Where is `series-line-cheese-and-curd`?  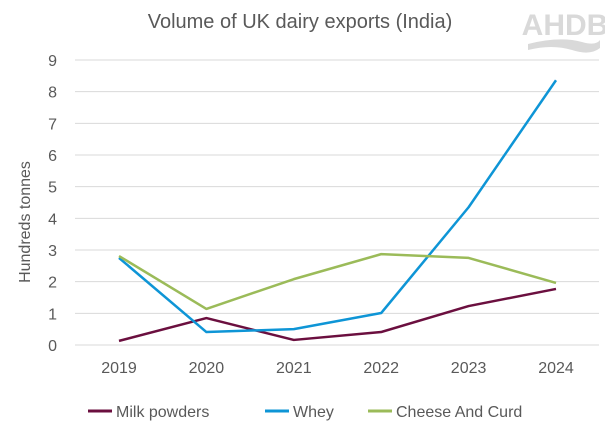 series-line-cheese-and-curd is located at coordinates (337, 281).